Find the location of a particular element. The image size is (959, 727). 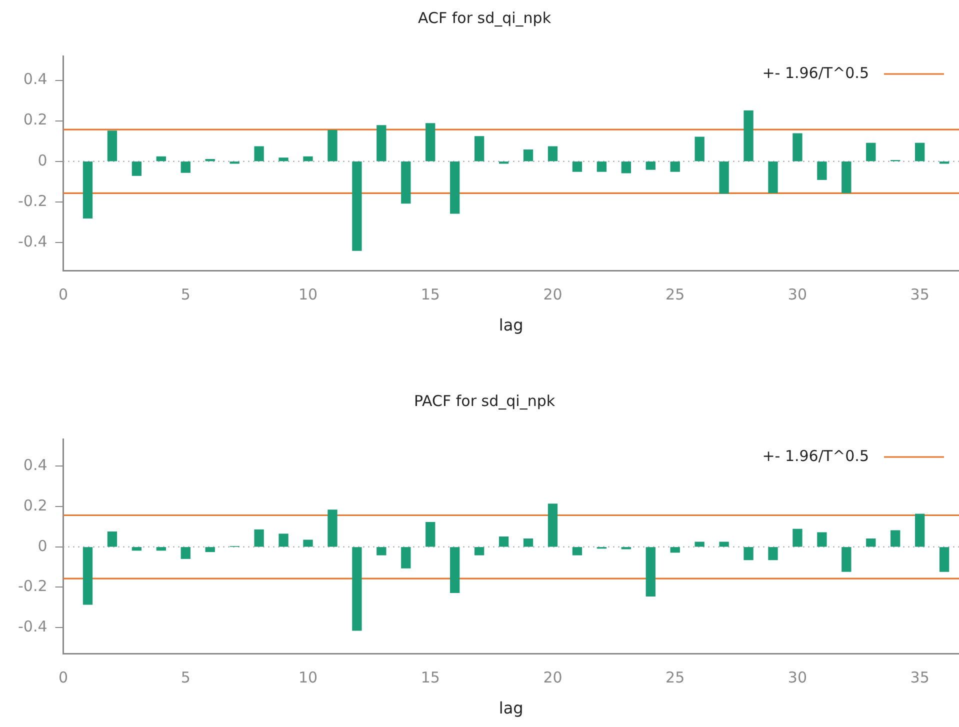

chart-title: PACF for sd_qi_npk is located at coordinates (485, 401).